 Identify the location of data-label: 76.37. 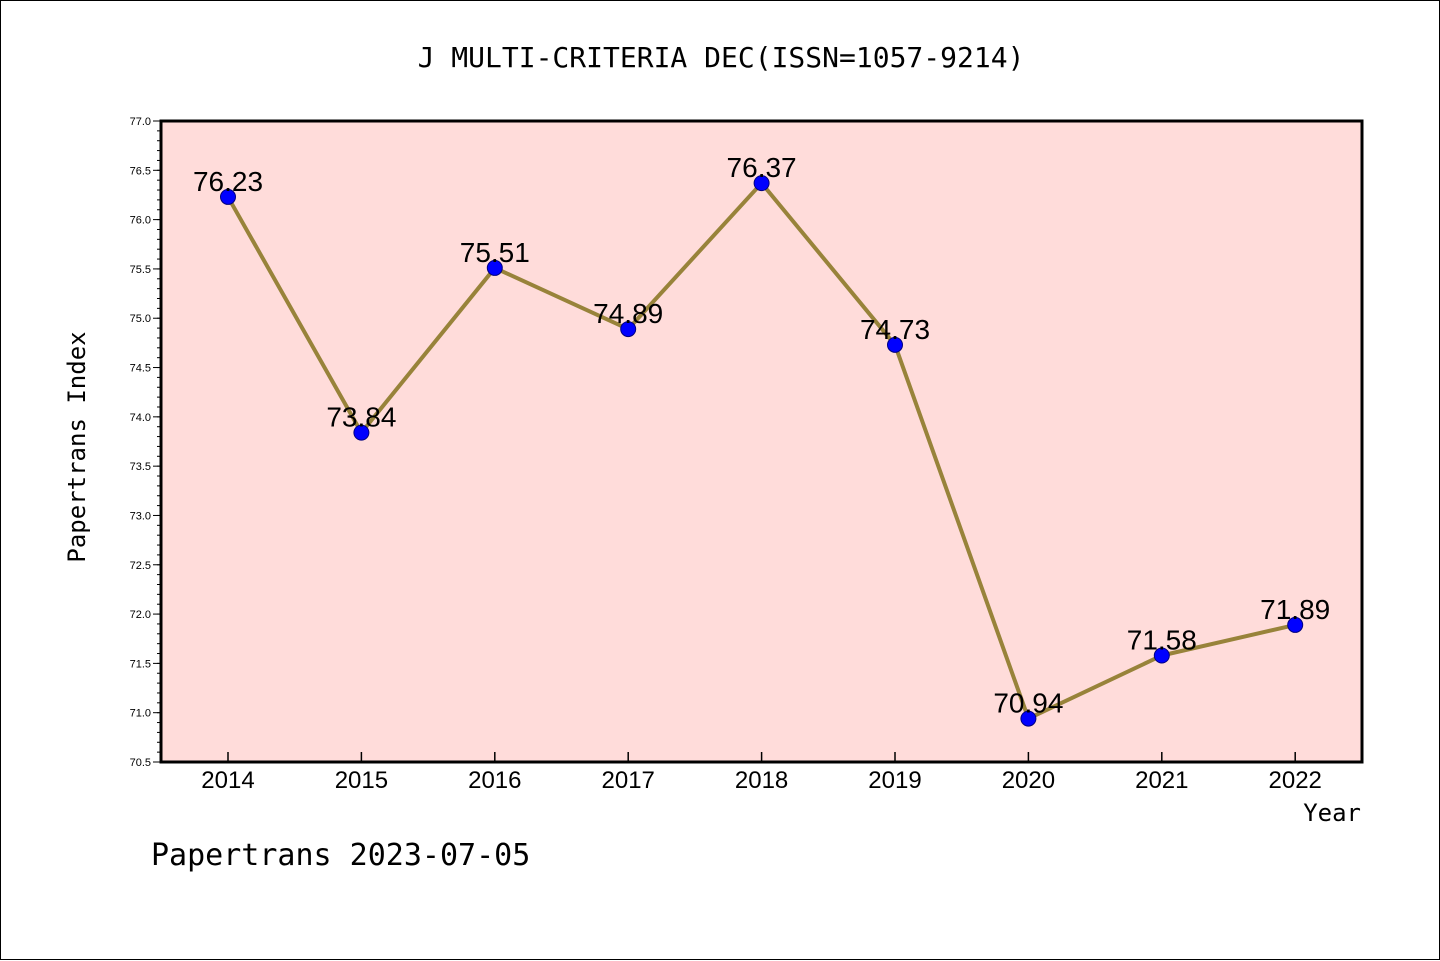
(762, 167).